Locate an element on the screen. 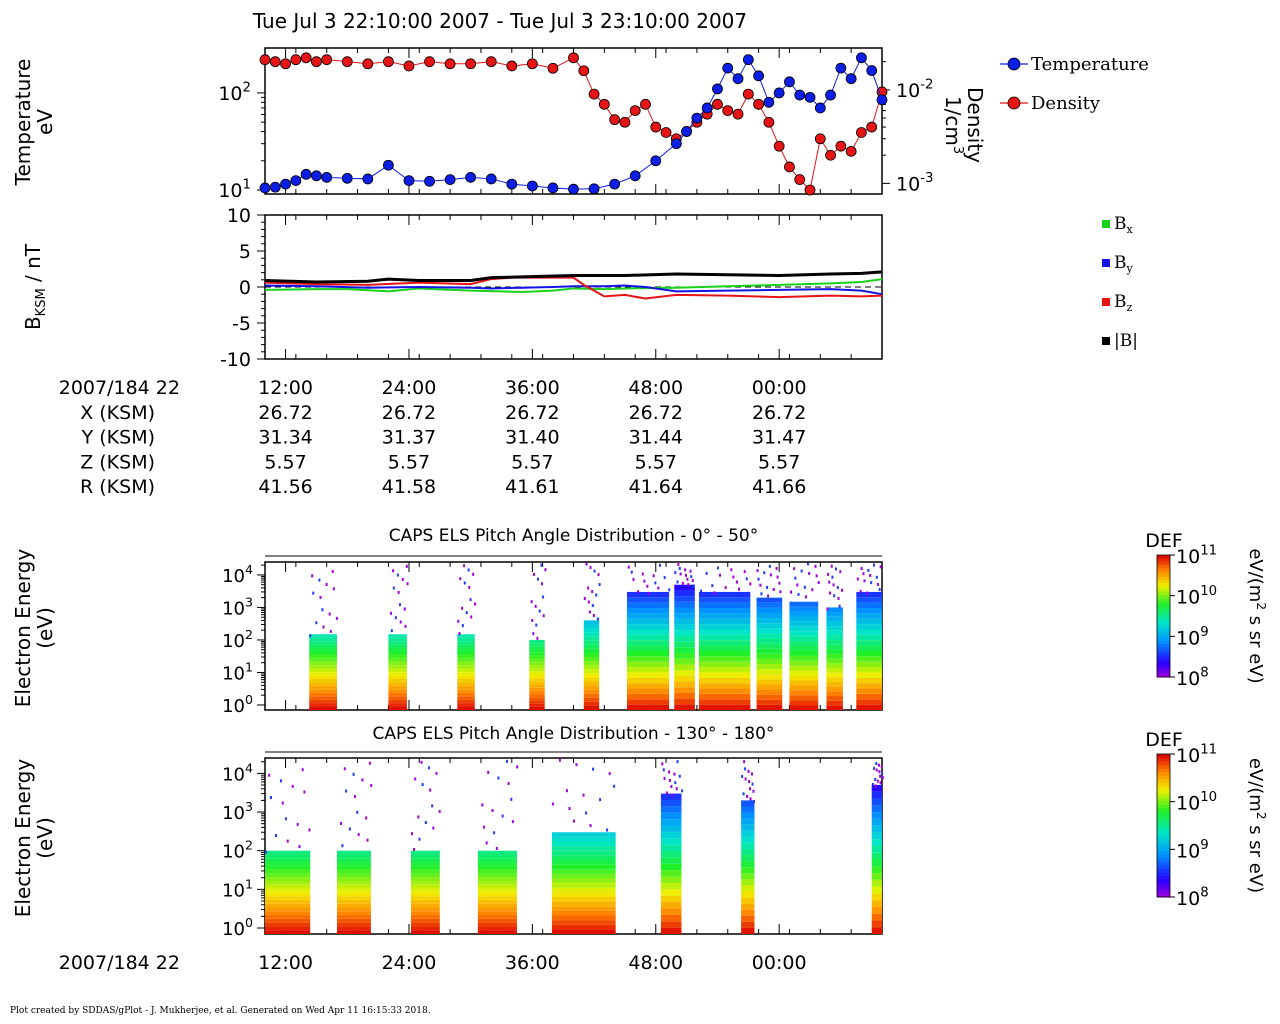 This screenshot has height=1024, width=1280. time-tick-label-bottom: 12:00 is located at coordinates (285, 963).